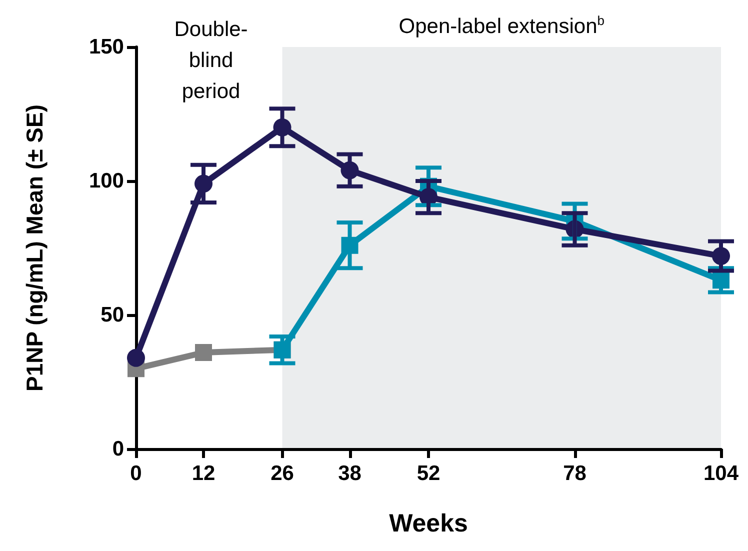 The width and height of the screenshot is (748, 551). What do you see at coordinates (118, 449) in the screenshot?
I see `y-tick-label: 0` at bounding box center [118, 449].